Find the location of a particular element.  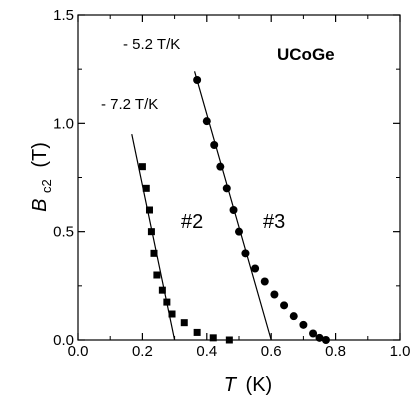

y-axis-title: B c2 (T) is located at coordinates (42, 177).